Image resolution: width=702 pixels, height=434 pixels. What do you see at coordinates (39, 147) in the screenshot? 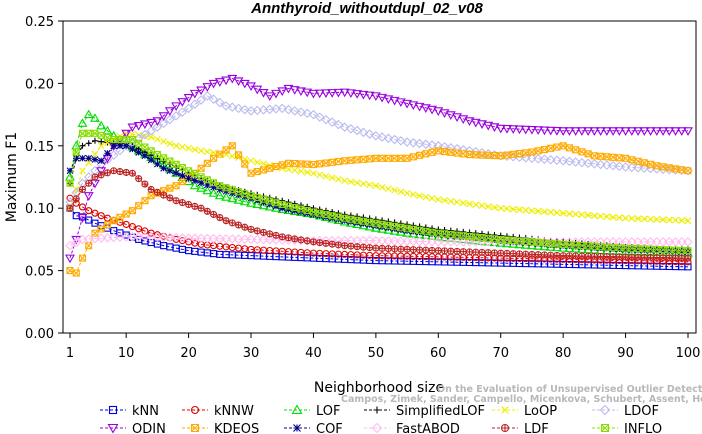
I see `y-tick-label: 0.15` at bounding box center [39, 147].